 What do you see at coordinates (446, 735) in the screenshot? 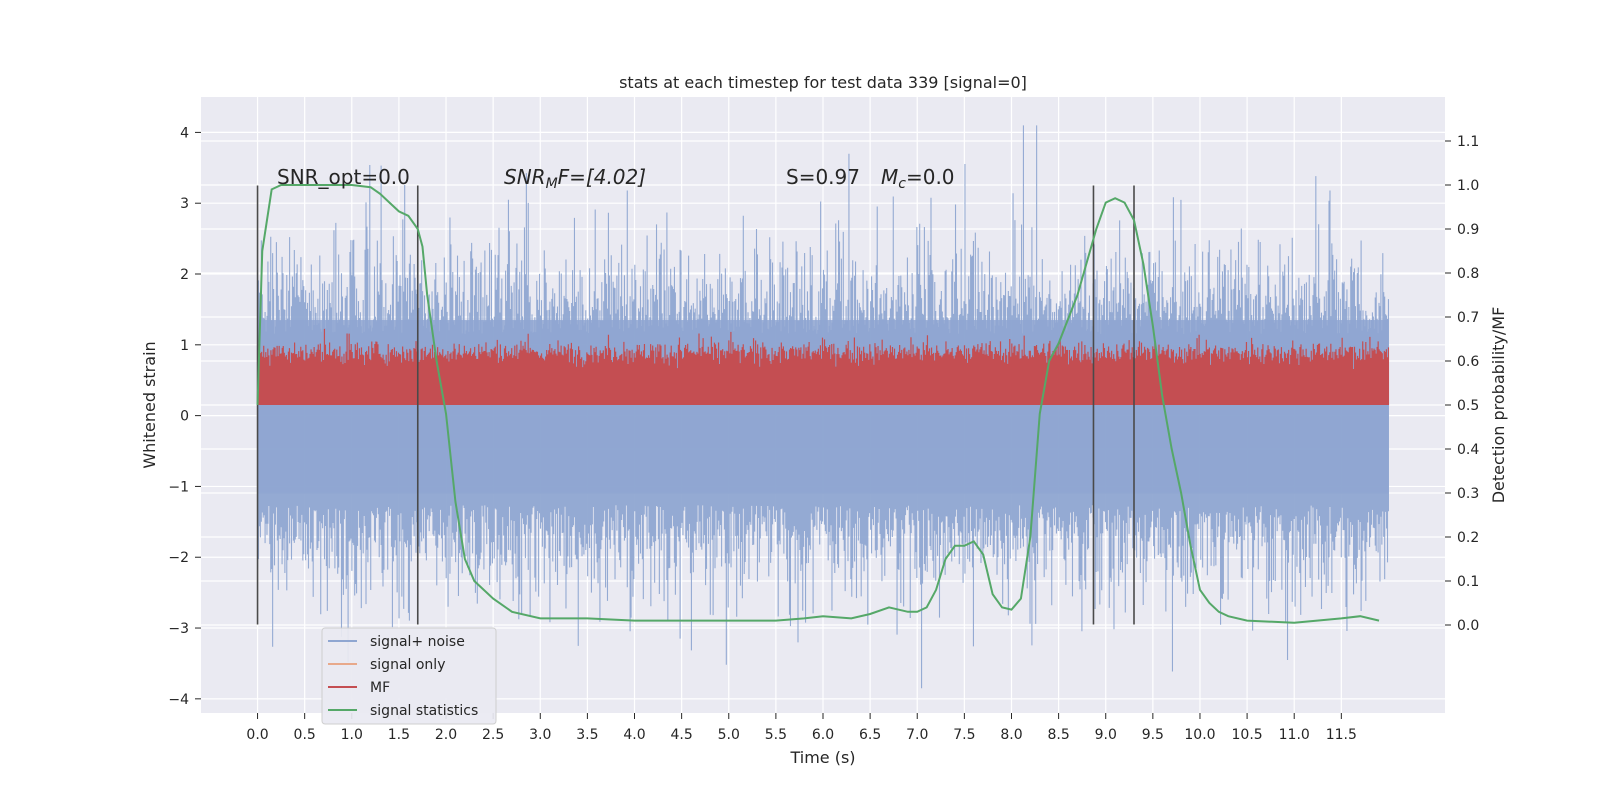
I see `x-tick-label: 2.0` at bounding box center [446, 735].